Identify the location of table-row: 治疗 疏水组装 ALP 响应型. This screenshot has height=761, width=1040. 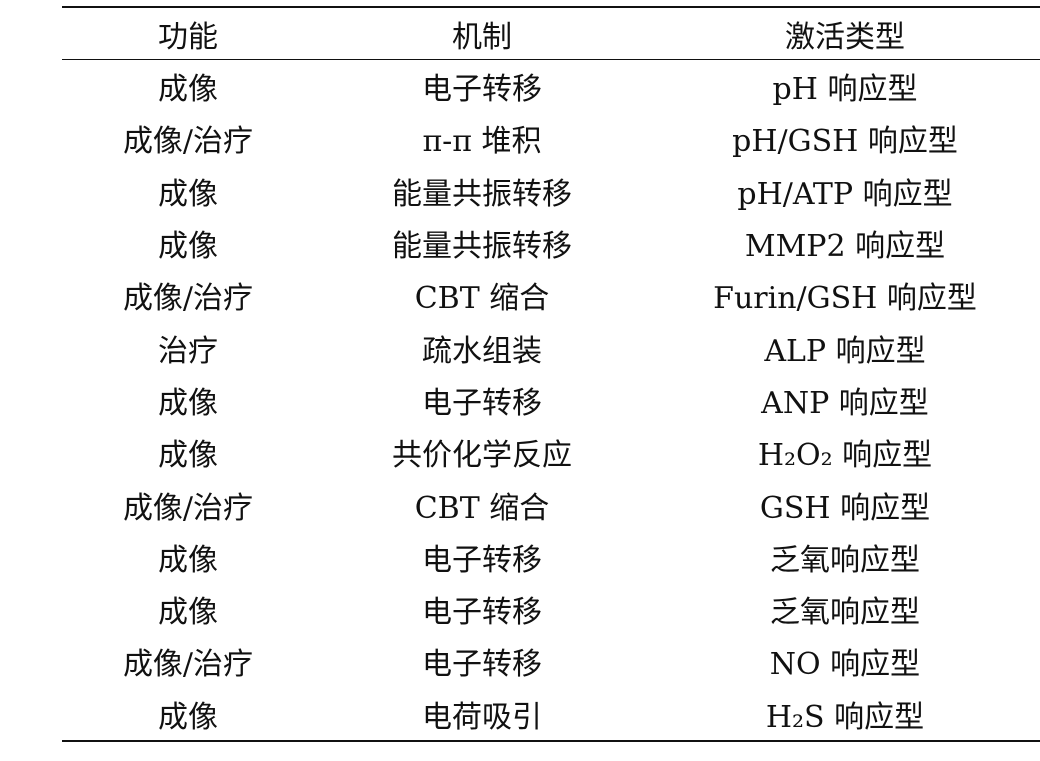
(551, 347).